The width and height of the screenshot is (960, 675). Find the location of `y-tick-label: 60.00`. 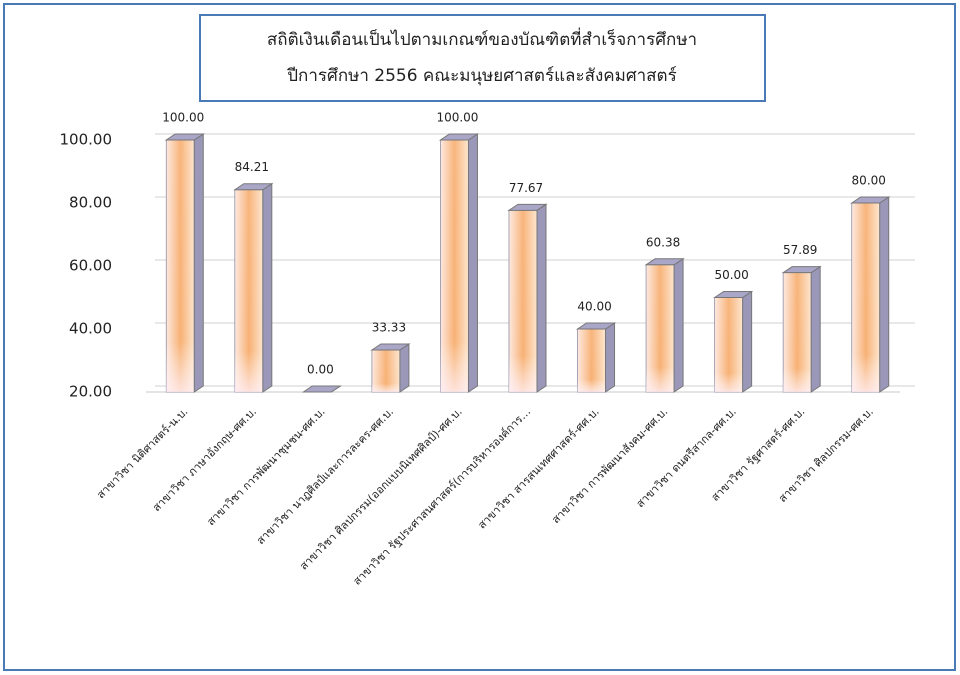

y-tick-label: 60.00 is located at coordinates (90, 266).